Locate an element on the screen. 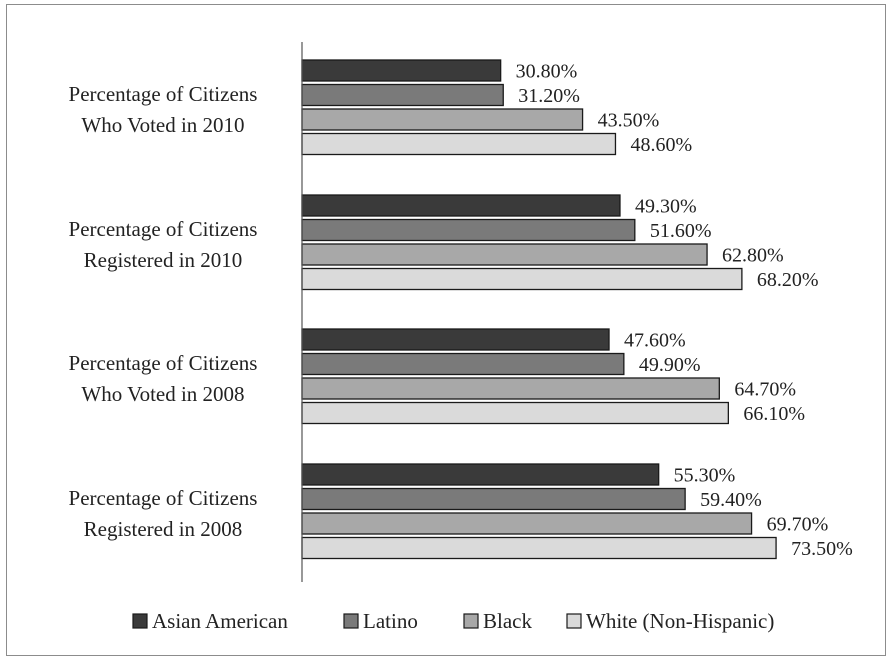  category-label: Registered in 2008 is located at coordinates (163, 529).